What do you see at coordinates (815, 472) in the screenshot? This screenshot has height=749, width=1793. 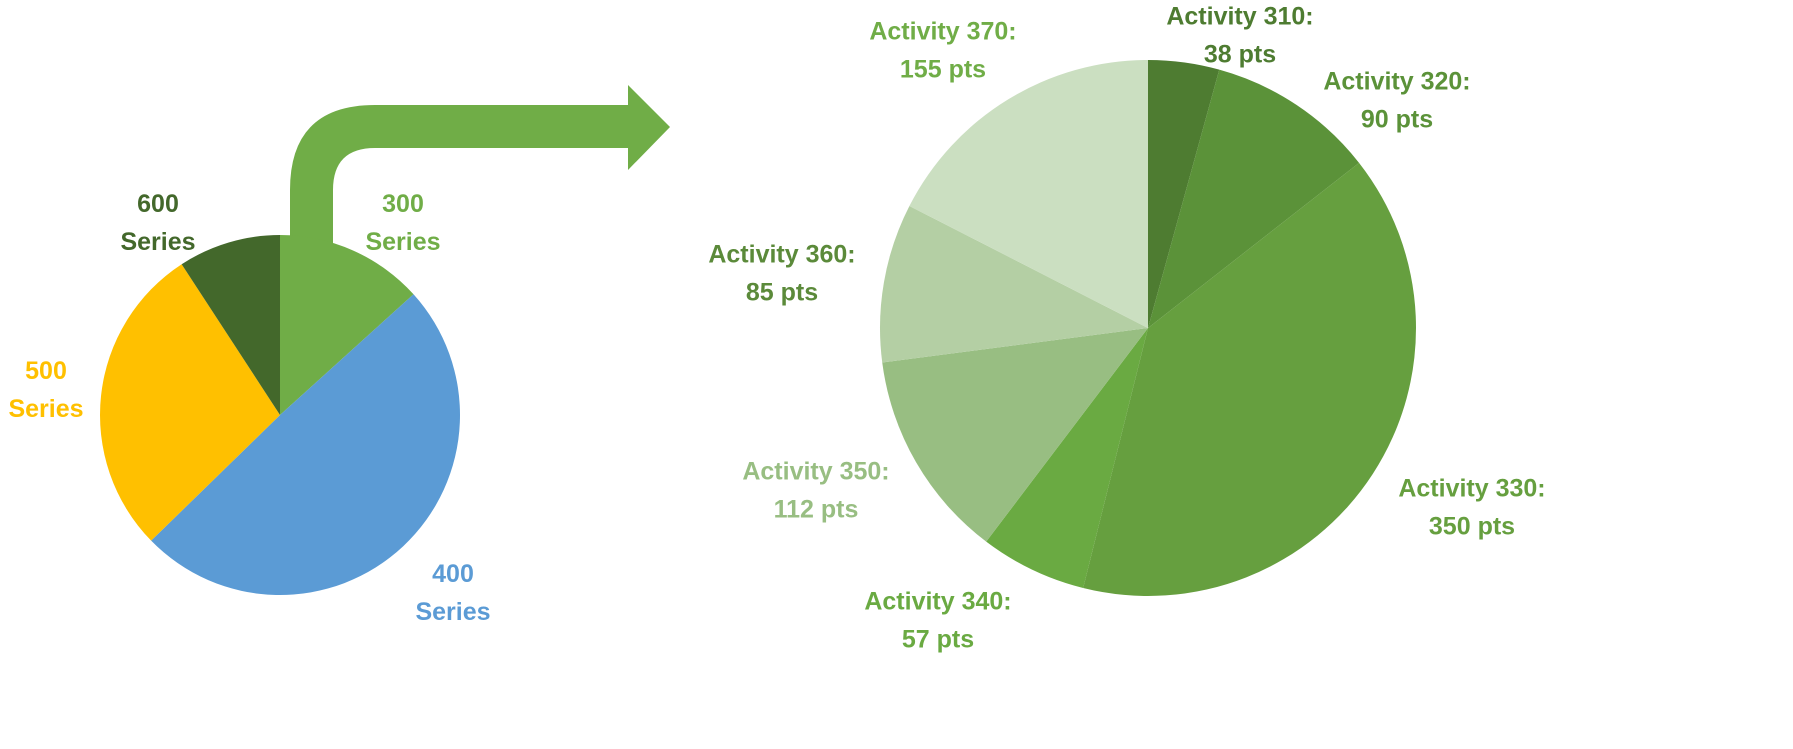 I see `slice-label: Activity 350:` at bounding box center [815, 472].